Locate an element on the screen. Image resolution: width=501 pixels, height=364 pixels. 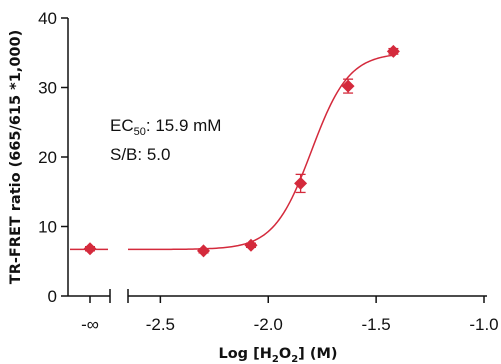
y-tick-label-30: 30 is located at coordinates (47, 88).